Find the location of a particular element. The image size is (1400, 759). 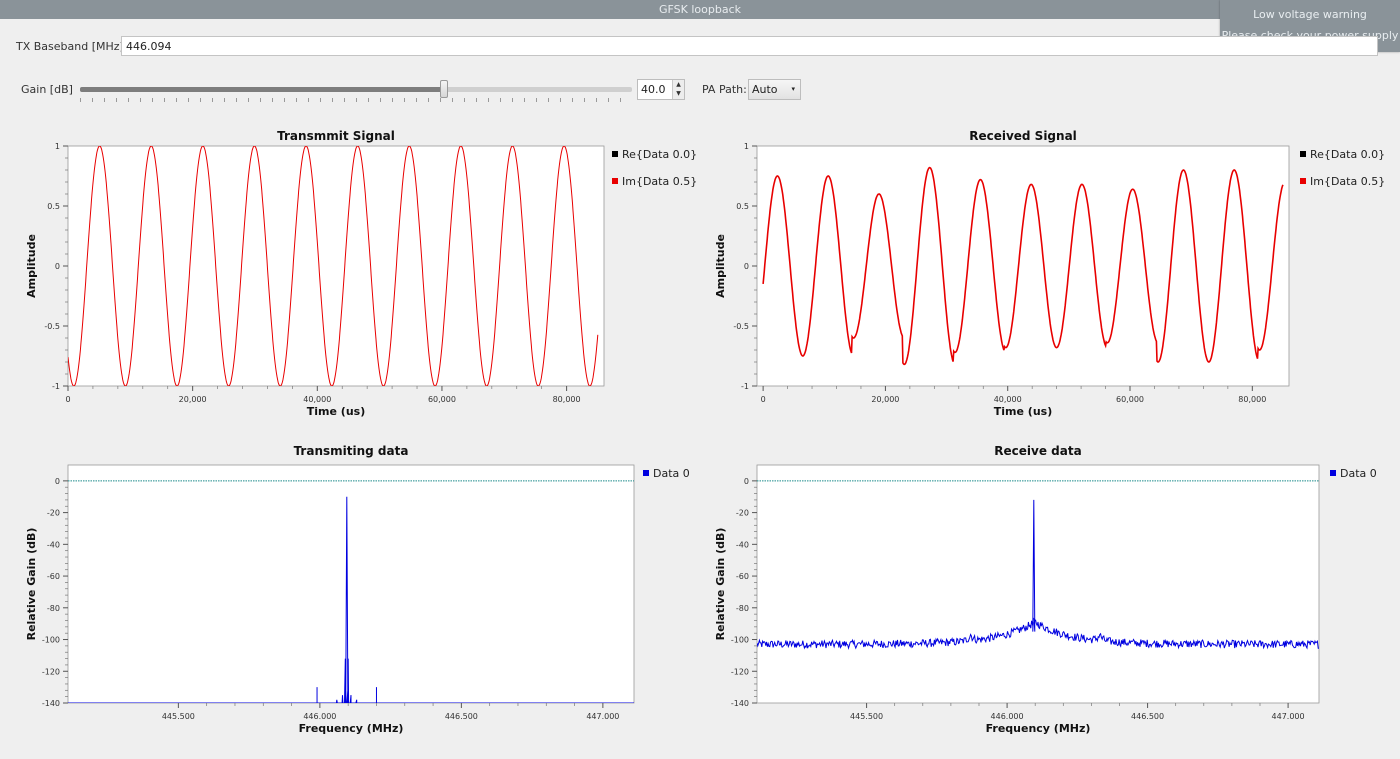

gain-slider-track is located at coordinates (356, 89).